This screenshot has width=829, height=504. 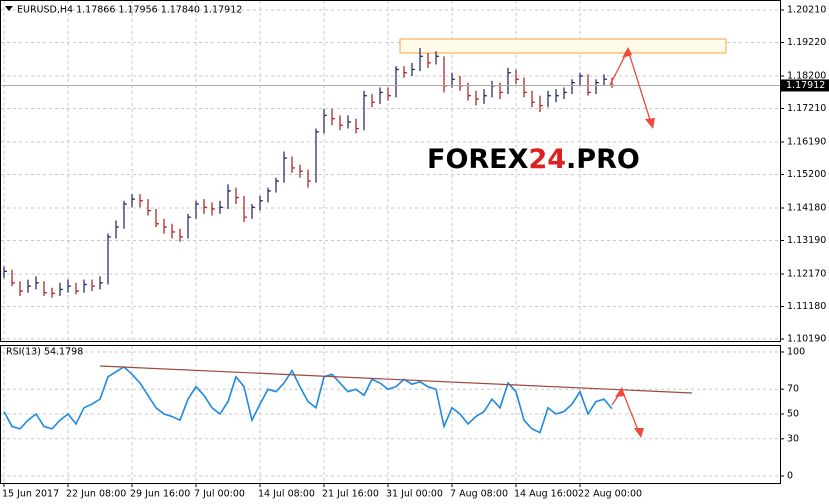 I want to click on last-price-label: 1.17912, so click(x=805, y=85).